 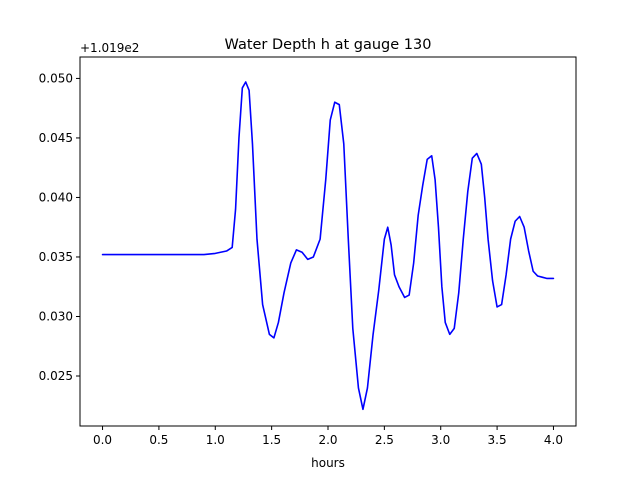 What do you see at coordinates (56, 376) in the screenshot?
I see `y-tick-label: 0.025` at bounding box center [56, 376].